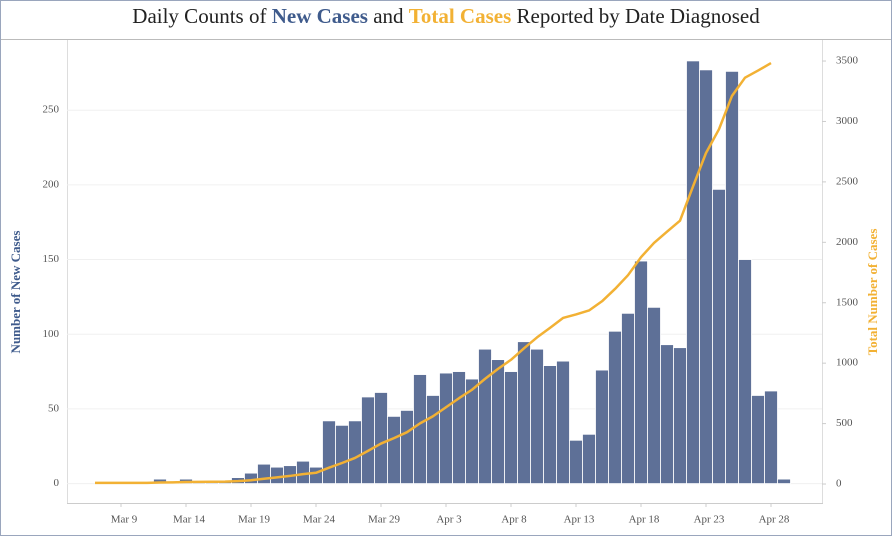 The image size is (892, 536). Describe the element at coordinates (774, 520) in the screenshot. I see `x-tick-label: Apr 28` at that location.